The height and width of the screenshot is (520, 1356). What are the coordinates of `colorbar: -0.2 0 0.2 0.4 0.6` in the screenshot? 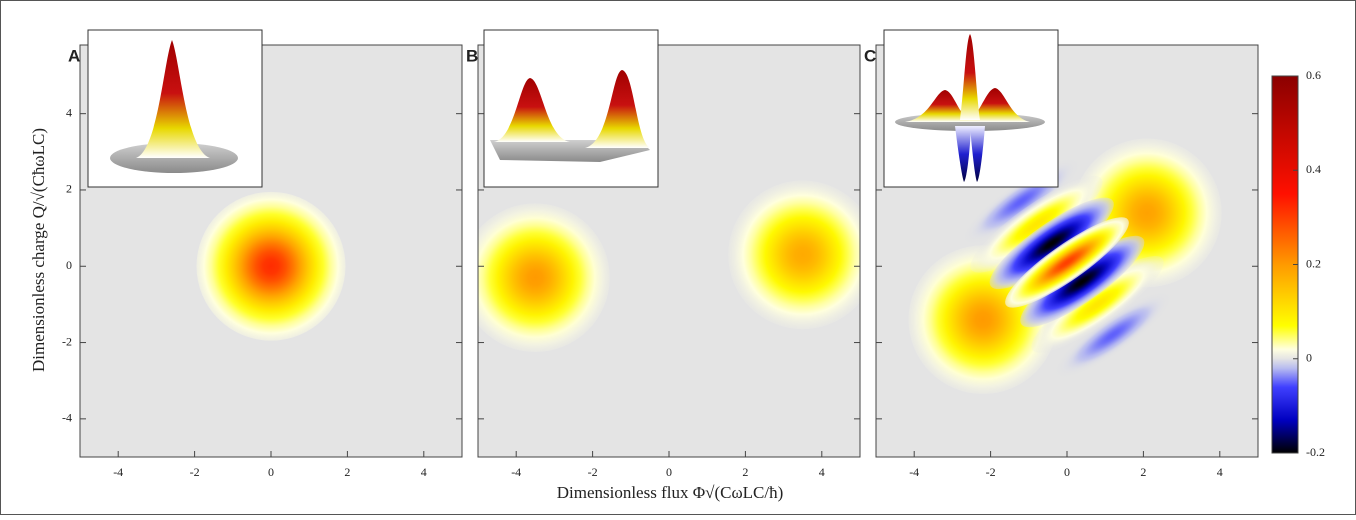 It's located at (1298, 263).